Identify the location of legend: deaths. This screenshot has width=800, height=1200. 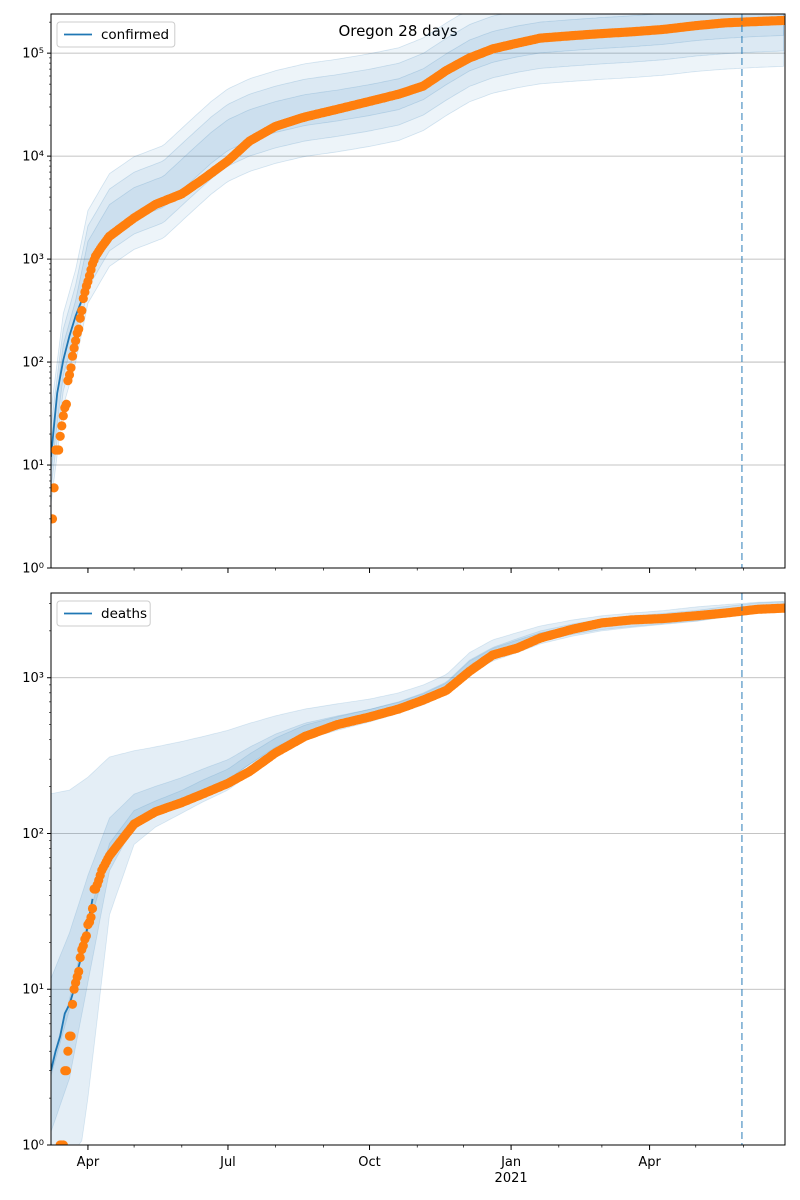
(103, 613).